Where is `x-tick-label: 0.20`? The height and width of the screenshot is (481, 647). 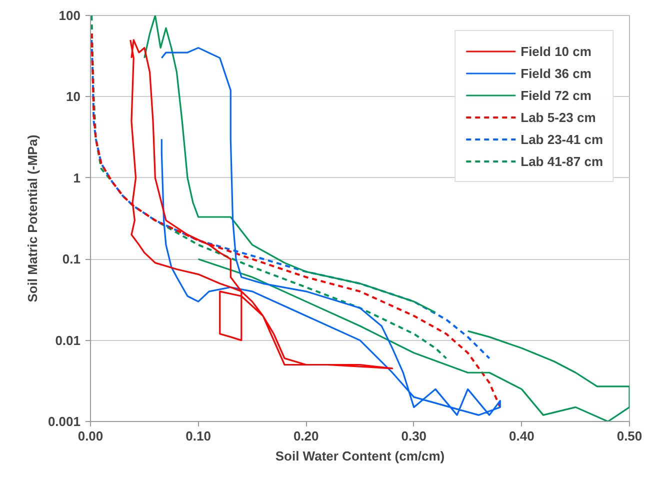 x-tick-label: 0.20 is located at coordinates (306, 436).